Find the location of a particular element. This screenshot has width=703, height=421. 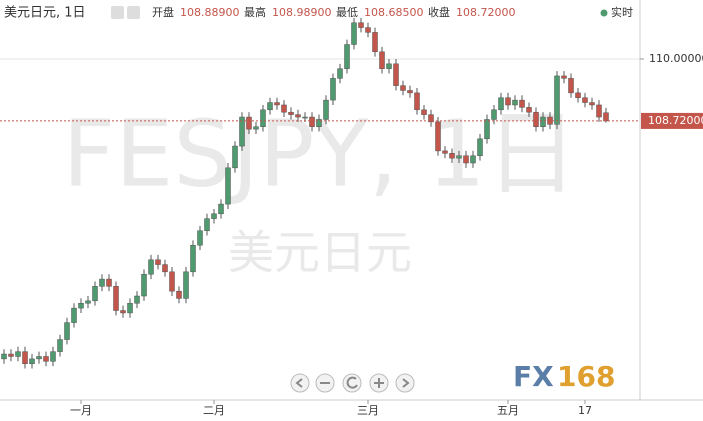

open-value: 108.88900 is located at coordinates (210, 12).